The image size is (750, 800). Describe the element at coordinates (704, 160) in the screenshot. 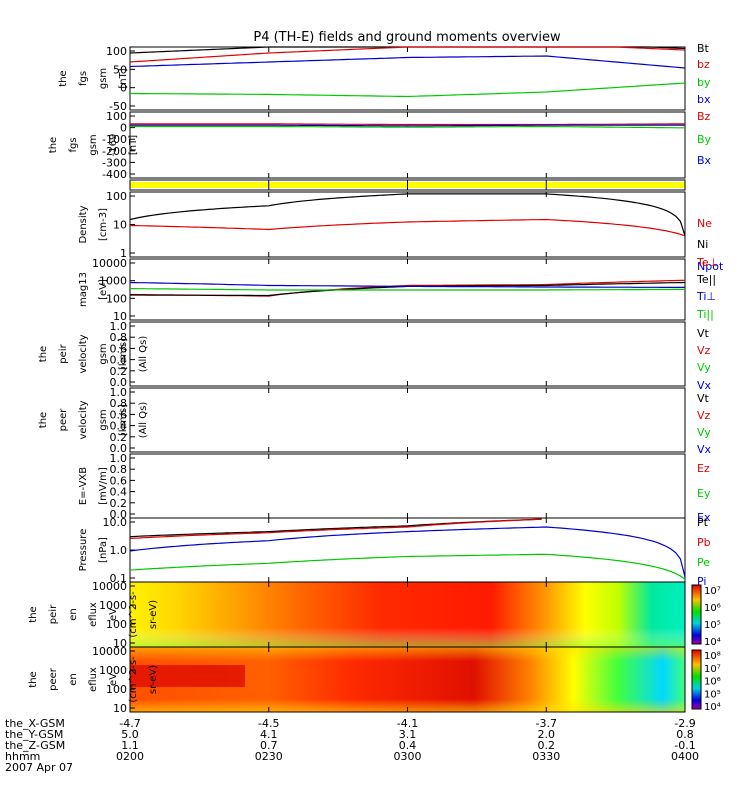

I see `legend-fgs169-2: Bx` at that location.